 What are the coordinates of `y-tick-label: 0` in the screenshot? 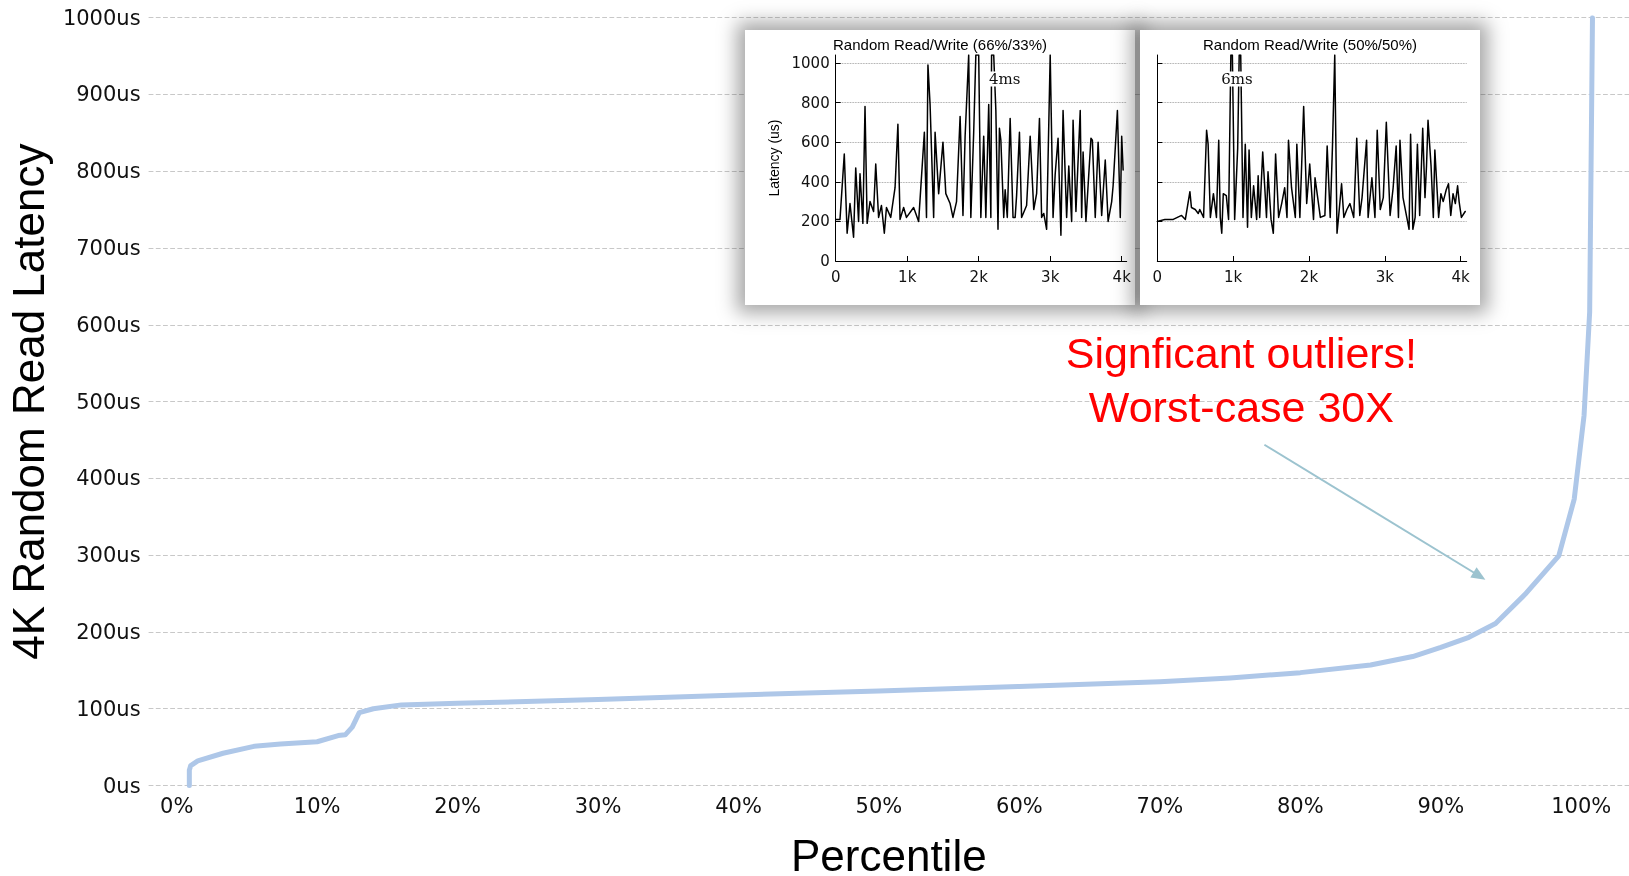 It's located at (825, 261).